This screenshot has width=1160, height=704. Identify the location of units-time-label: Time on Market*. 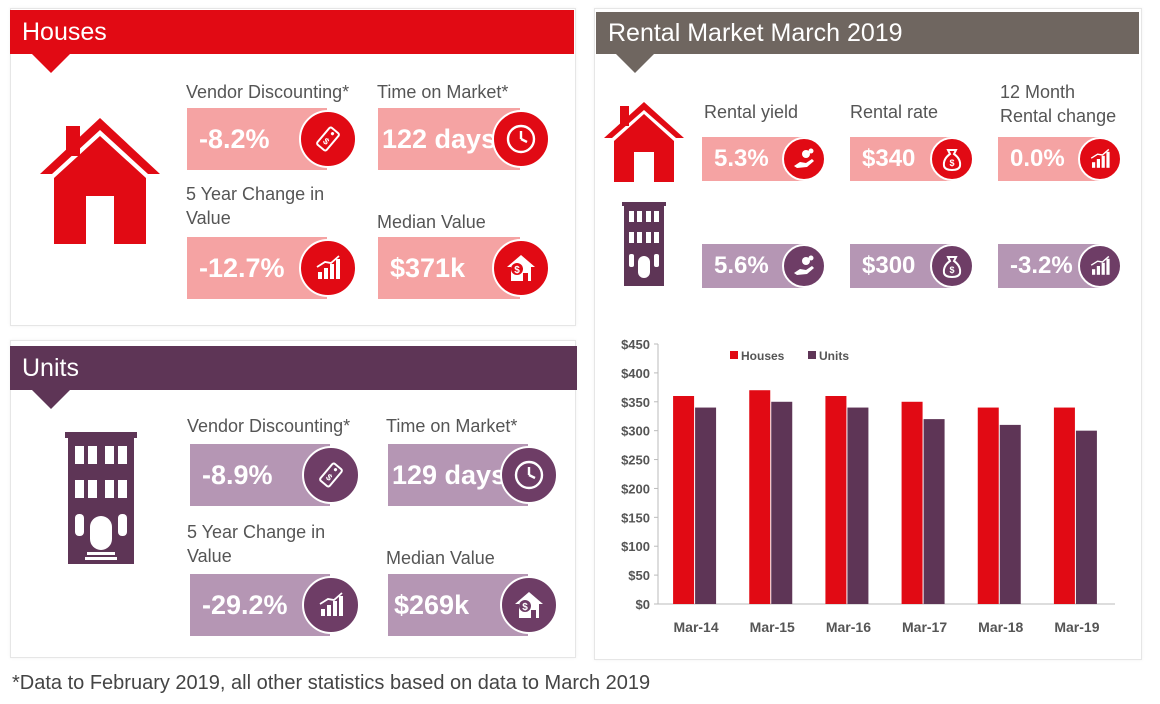
(452, 426).